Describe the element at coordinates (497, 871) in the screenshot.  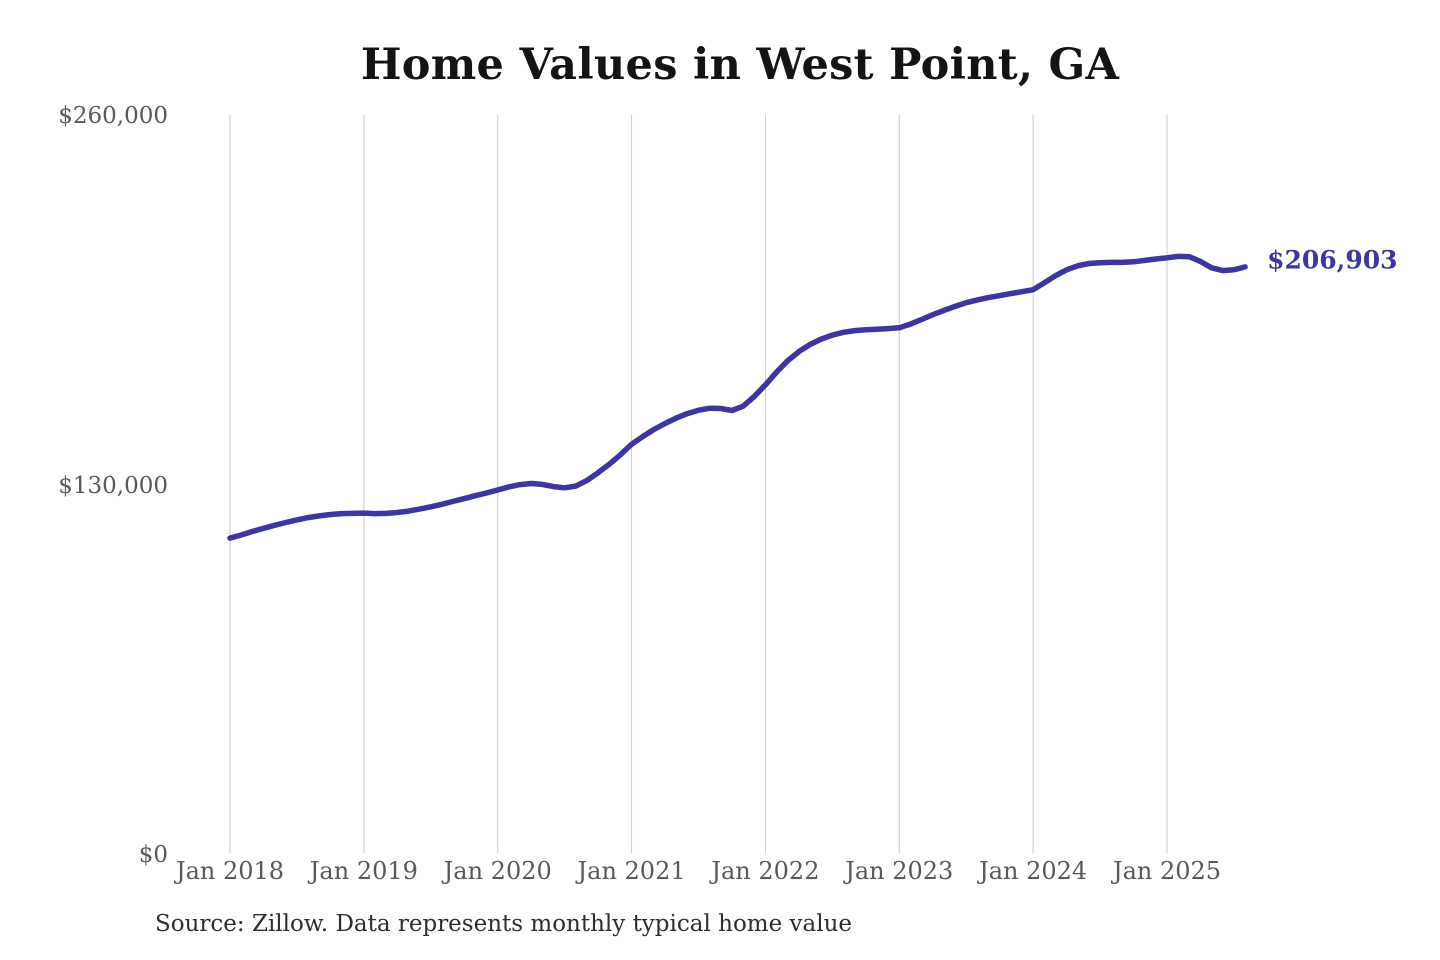
I see `x-tick-jan-2020: Jan 2020` at that location.